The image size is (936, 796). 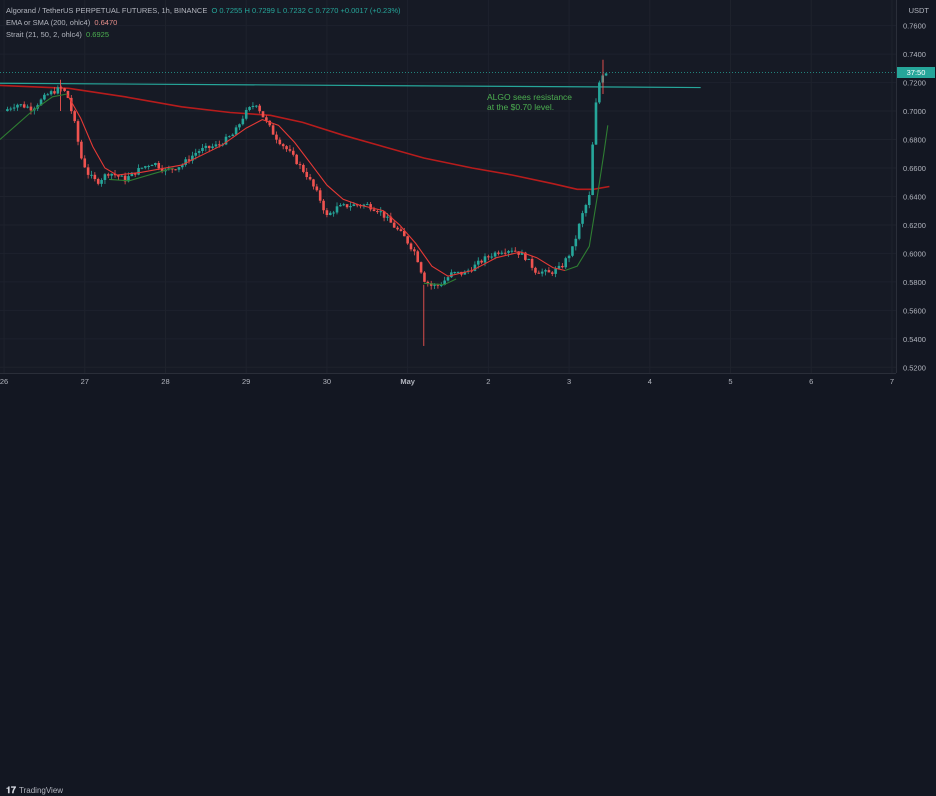 I want to click on current-price-badge: 37:50, so click(x=916, y=73).